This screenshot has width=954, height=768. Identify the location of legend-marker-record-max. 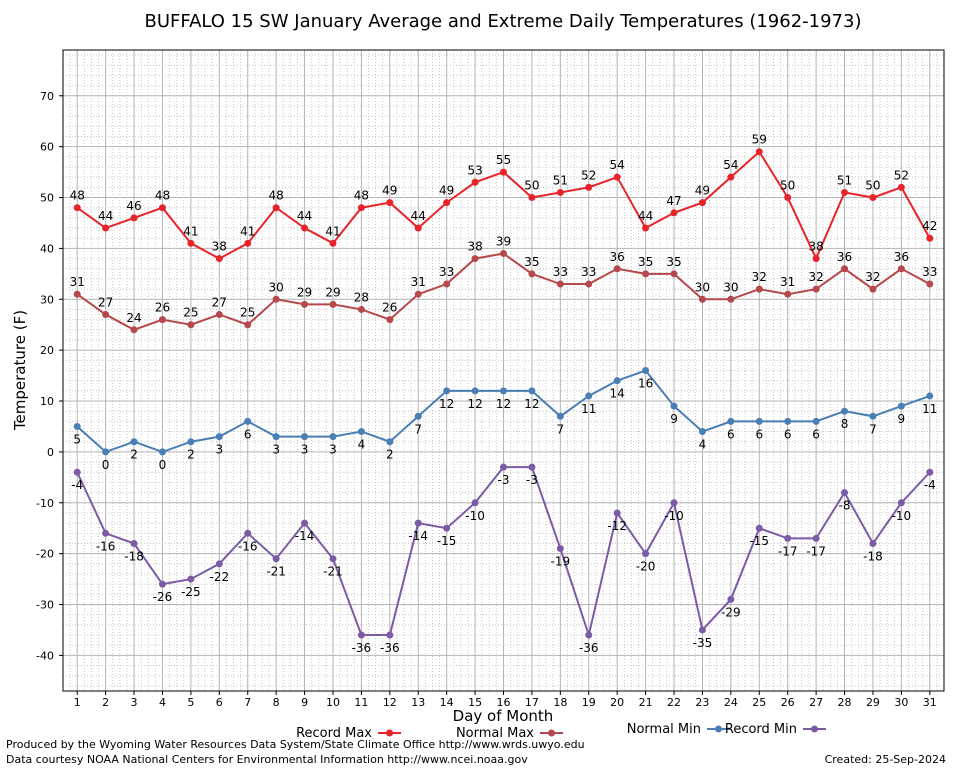
(389, 733).